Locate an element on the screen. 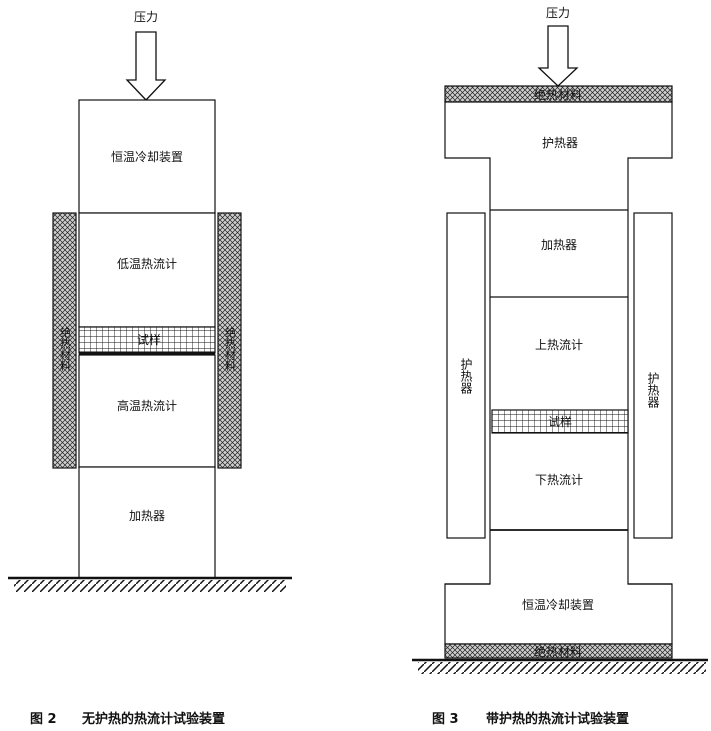 This screenshot has height=731, width=711. insulation-right-label: 绝热材料 is located at coordinates (230, 349).